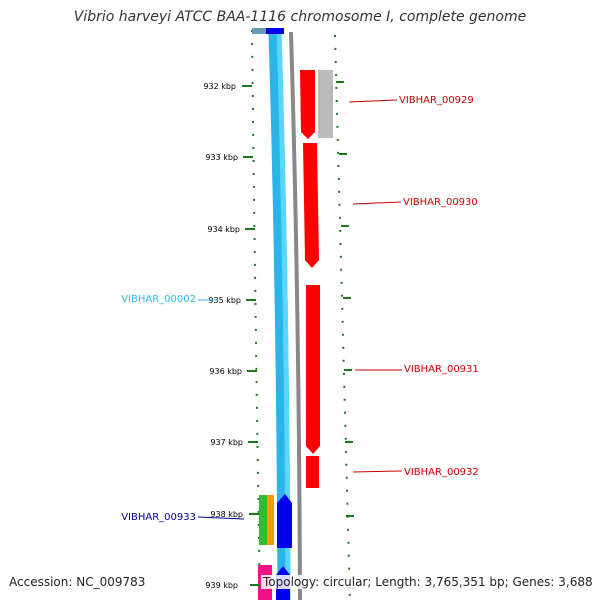 The width and height of the screenshot is (600, 600). What do you see at coordinates (275, 31) in the screenshot?
I see `gene-top-blue` at bounding box center [275, 31].